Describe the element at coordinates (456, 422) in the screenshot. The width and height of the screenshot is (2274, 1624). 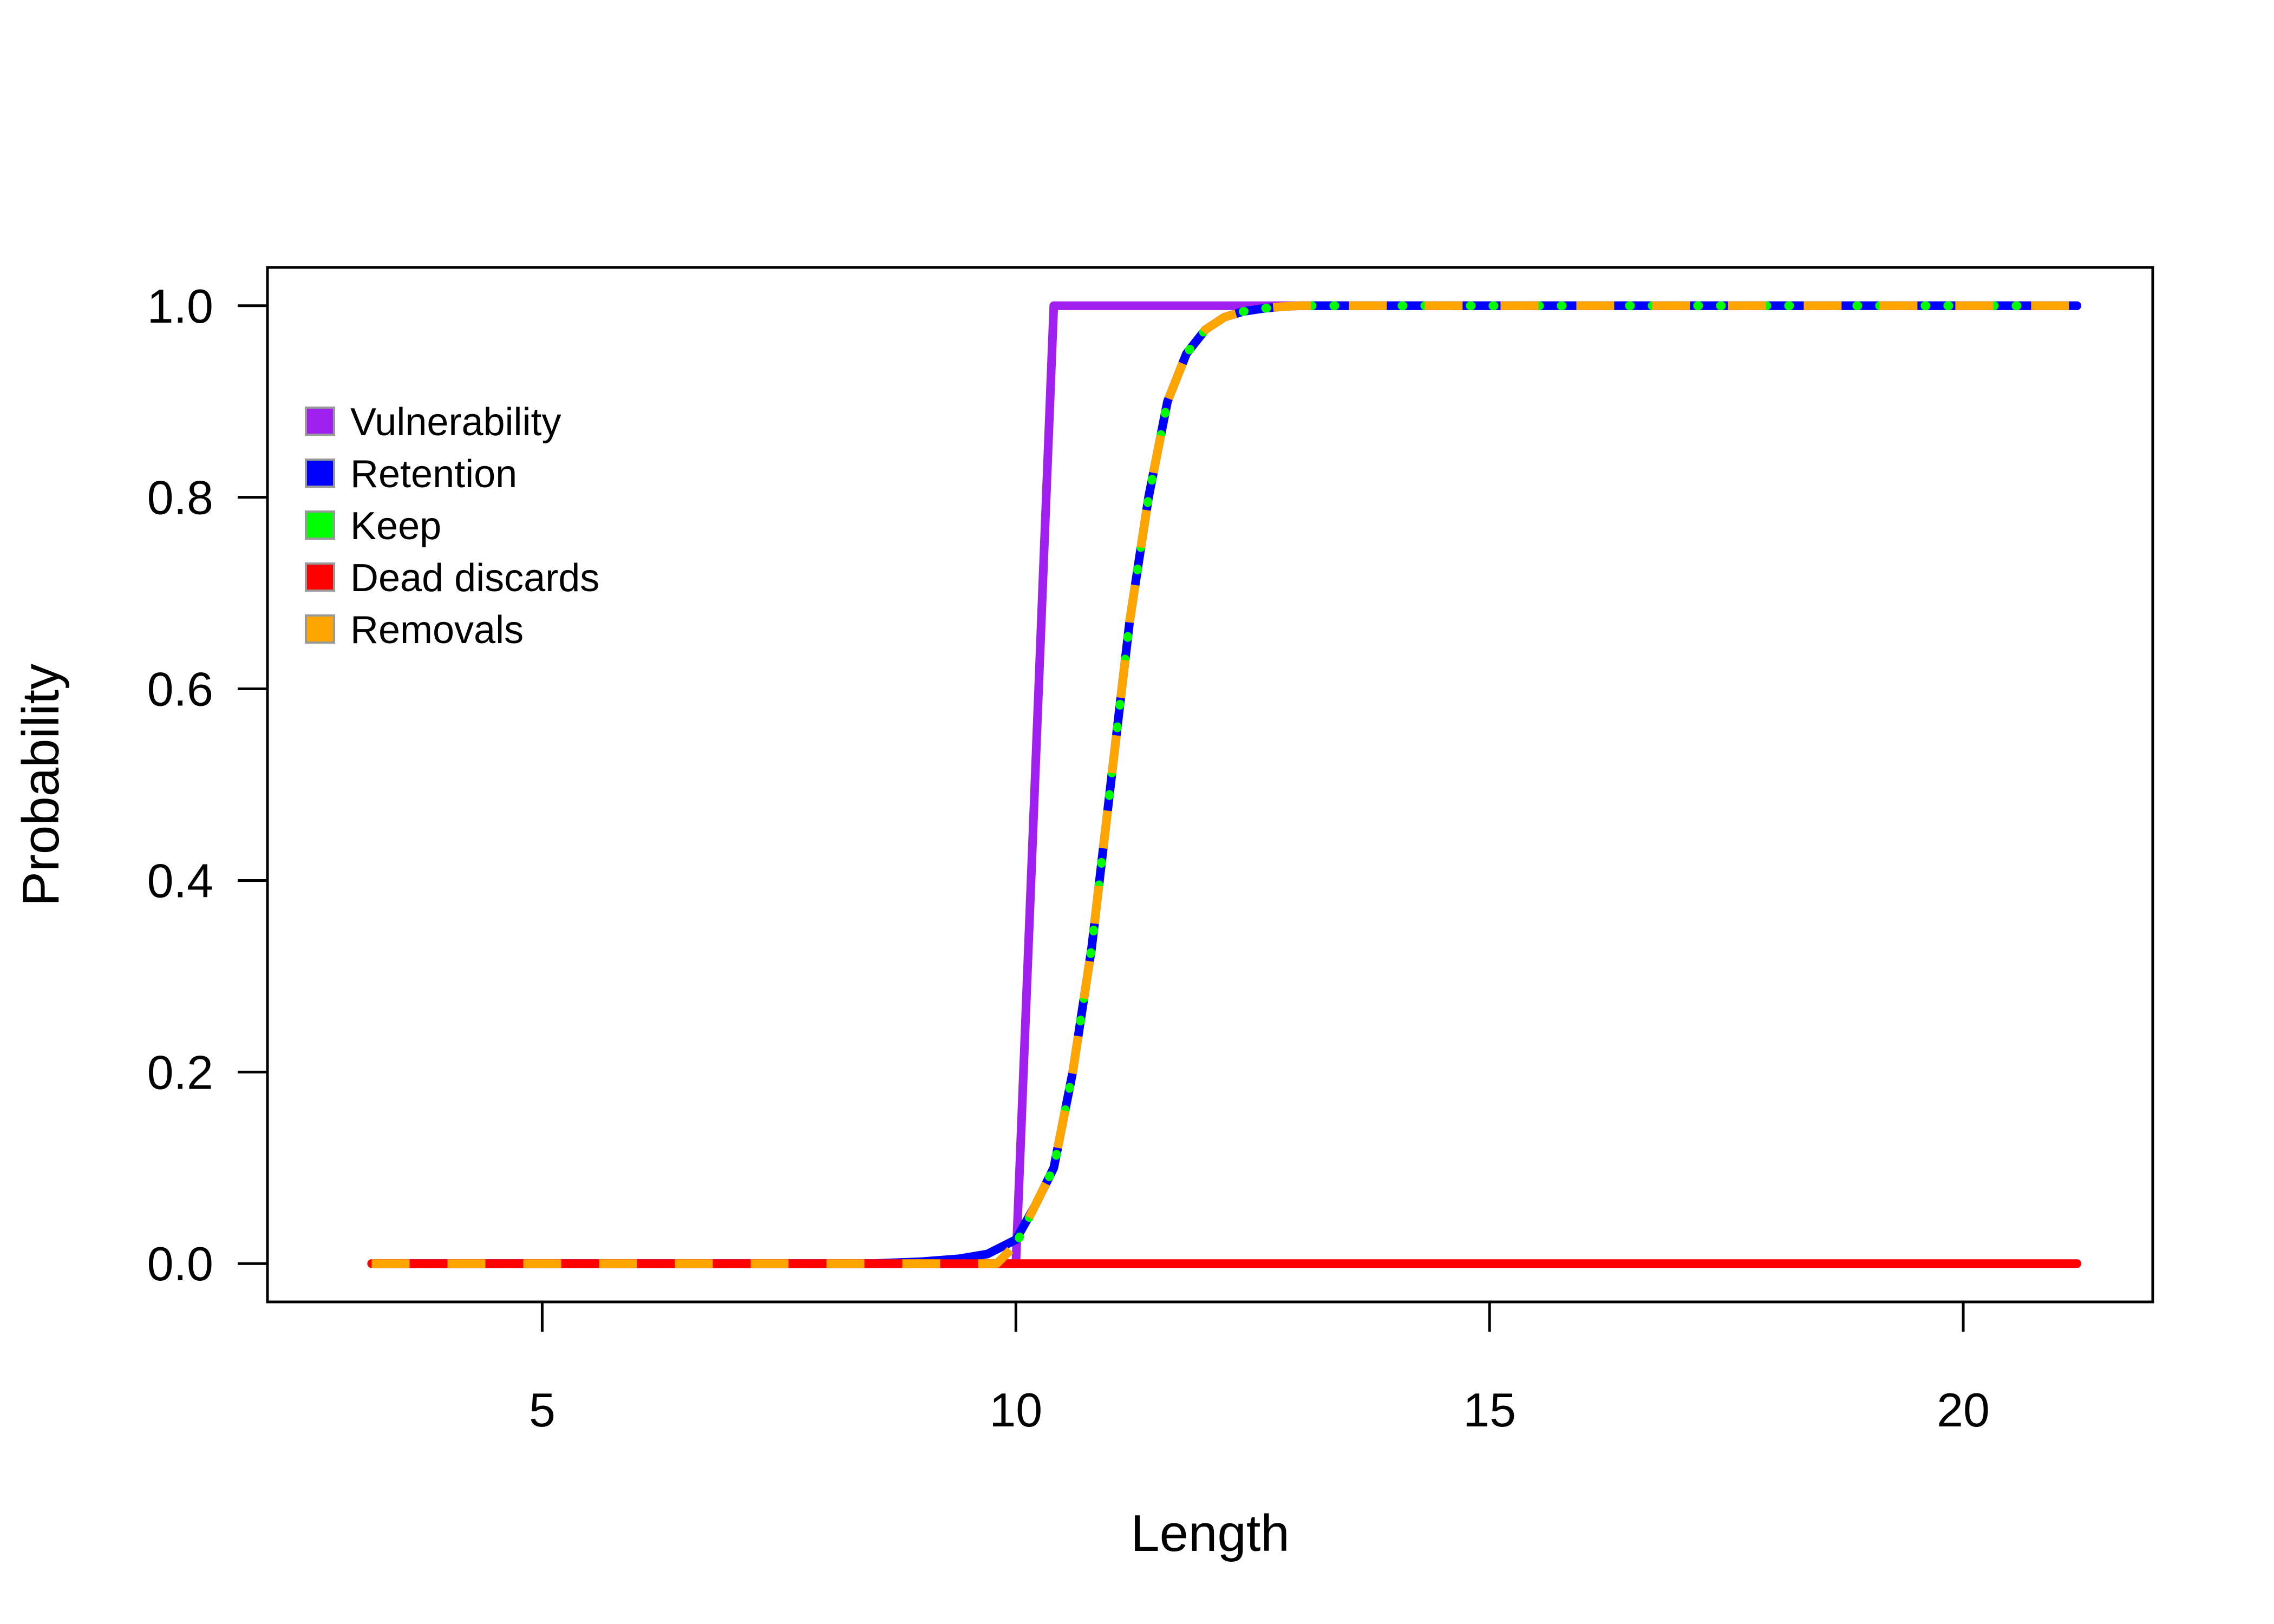
I see `legend-label-vulnerability: Vulnerability` at that location.